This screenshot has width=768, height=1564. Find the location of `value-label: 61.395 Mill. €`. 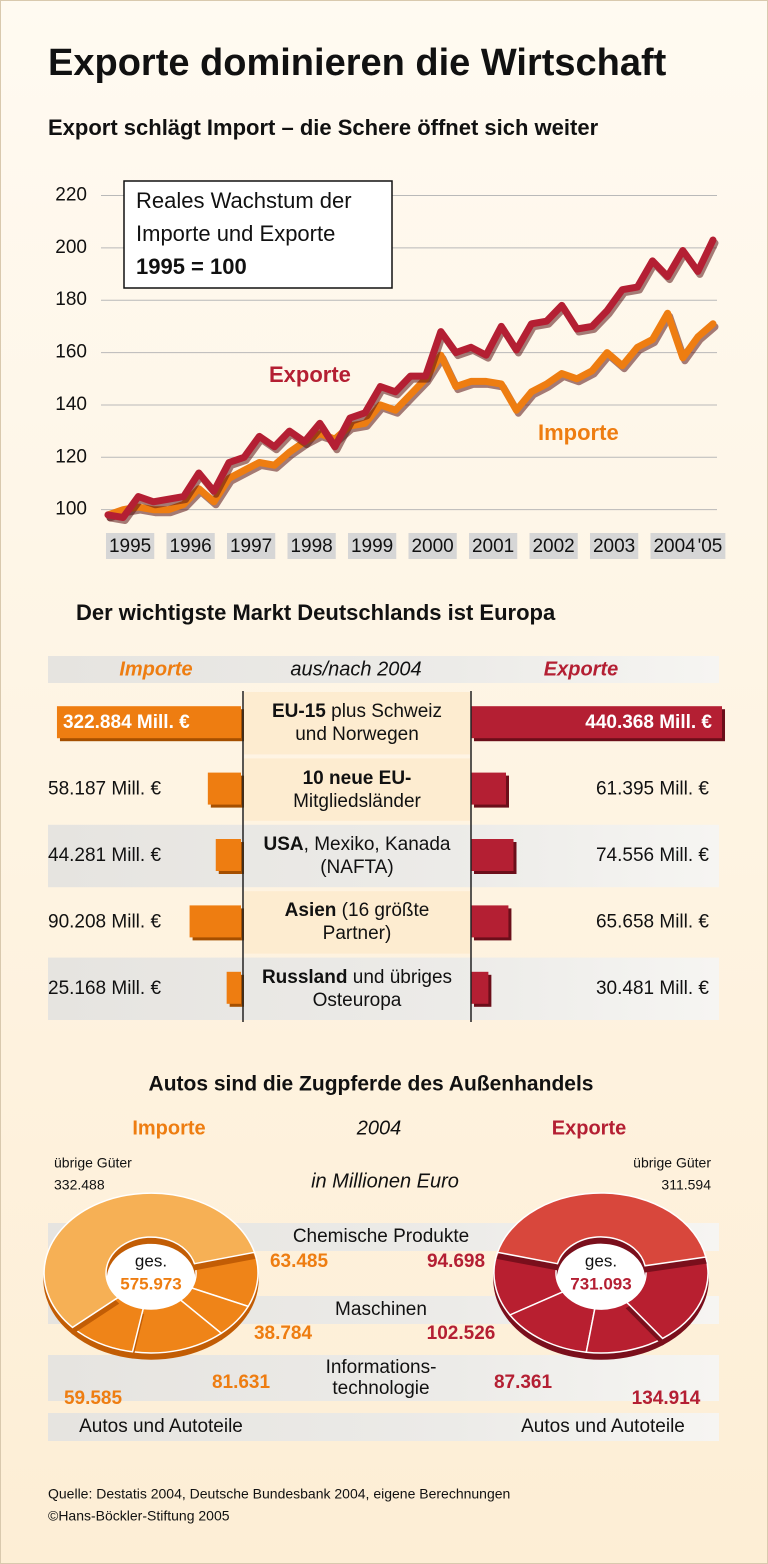

value-label: 61.395 Mill. € is located at coordinates (652, 789).